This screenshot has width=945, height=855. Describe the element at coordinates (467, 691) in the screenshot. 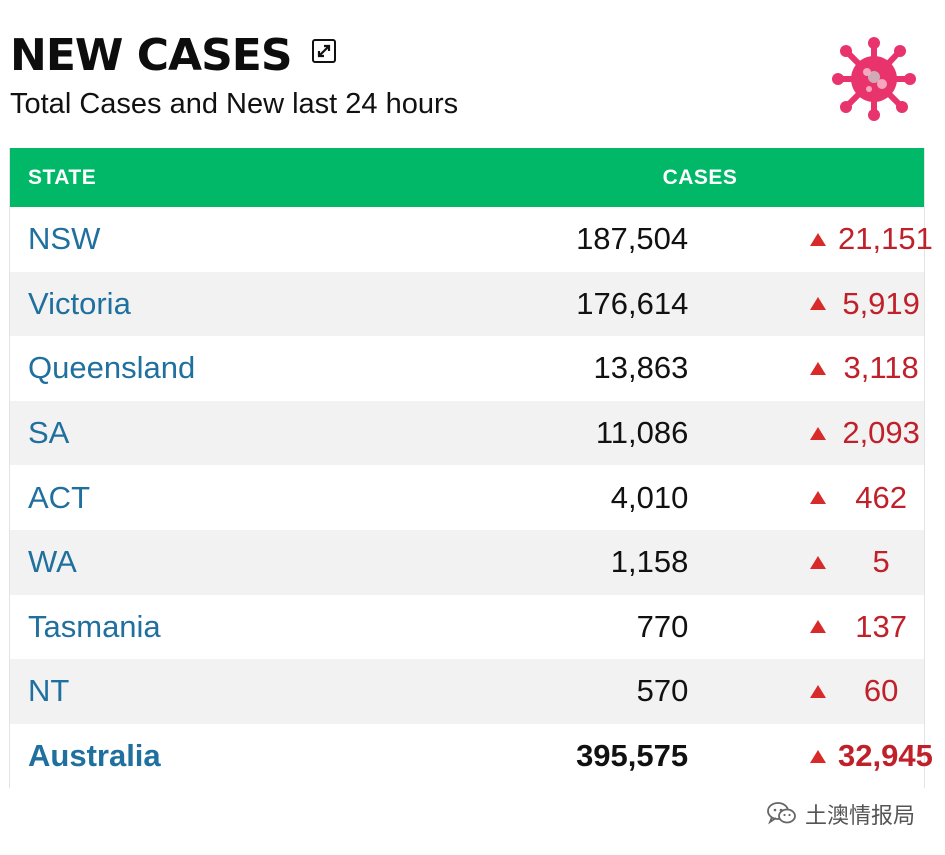

I see `table-row: NT 570 60` at that location.